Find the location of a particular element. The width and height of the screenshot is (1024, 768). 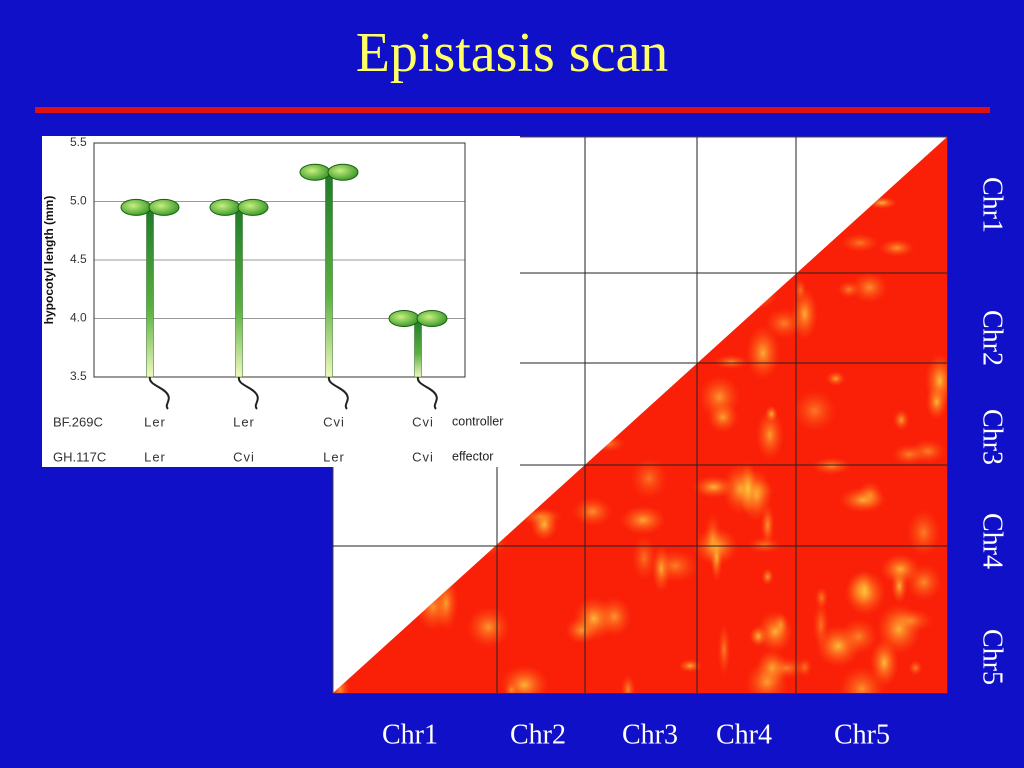

role-label: effector is located at coordinates (472, 456).